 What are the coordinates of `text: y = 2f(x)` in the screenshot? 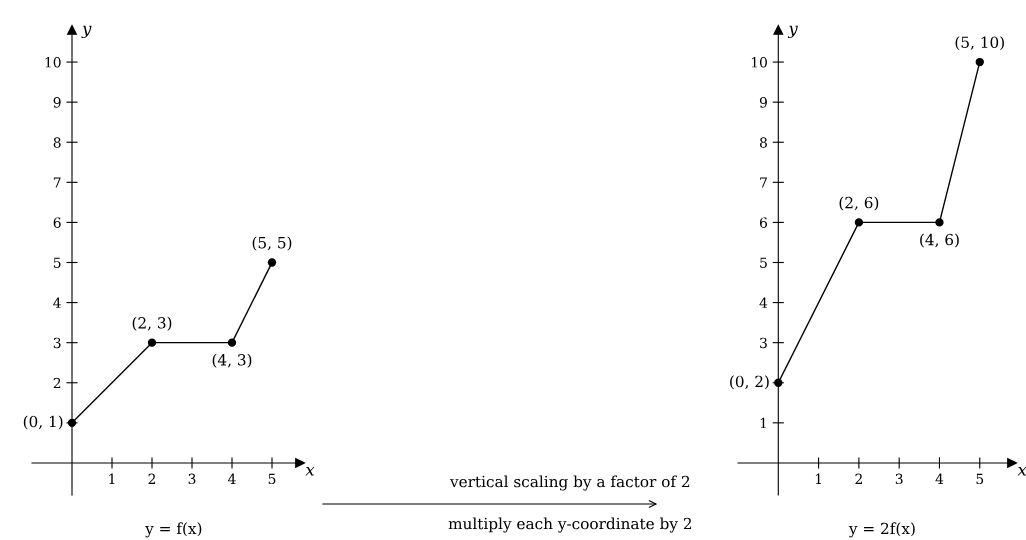 It's located at (881, 530).